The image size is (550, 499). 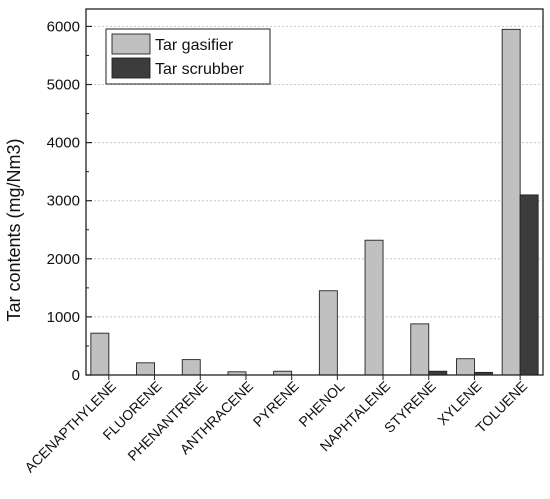 What do you see at coordinates (191, 367) in the screenshot?
I see `bar-tar-gasifier-phenantrene` at bounding box center [191, 367].